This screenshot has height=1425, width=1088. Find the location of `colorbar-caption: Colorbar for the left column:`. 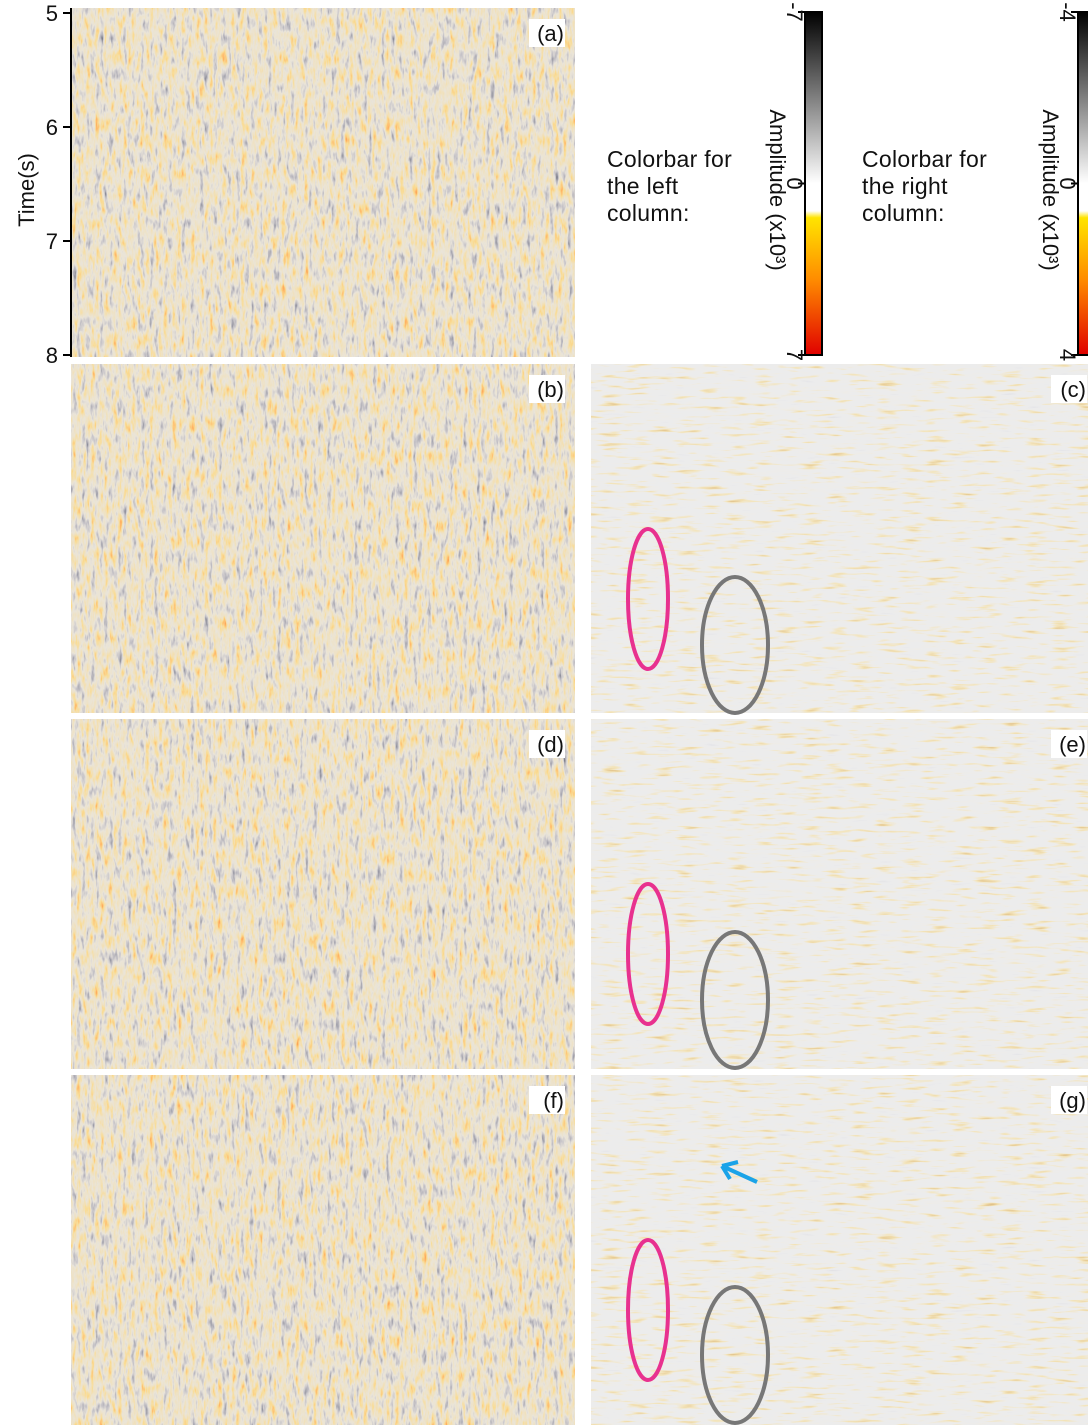

colorbar-caption: Colorbar for the left column: is located at coordinates (670, 186).